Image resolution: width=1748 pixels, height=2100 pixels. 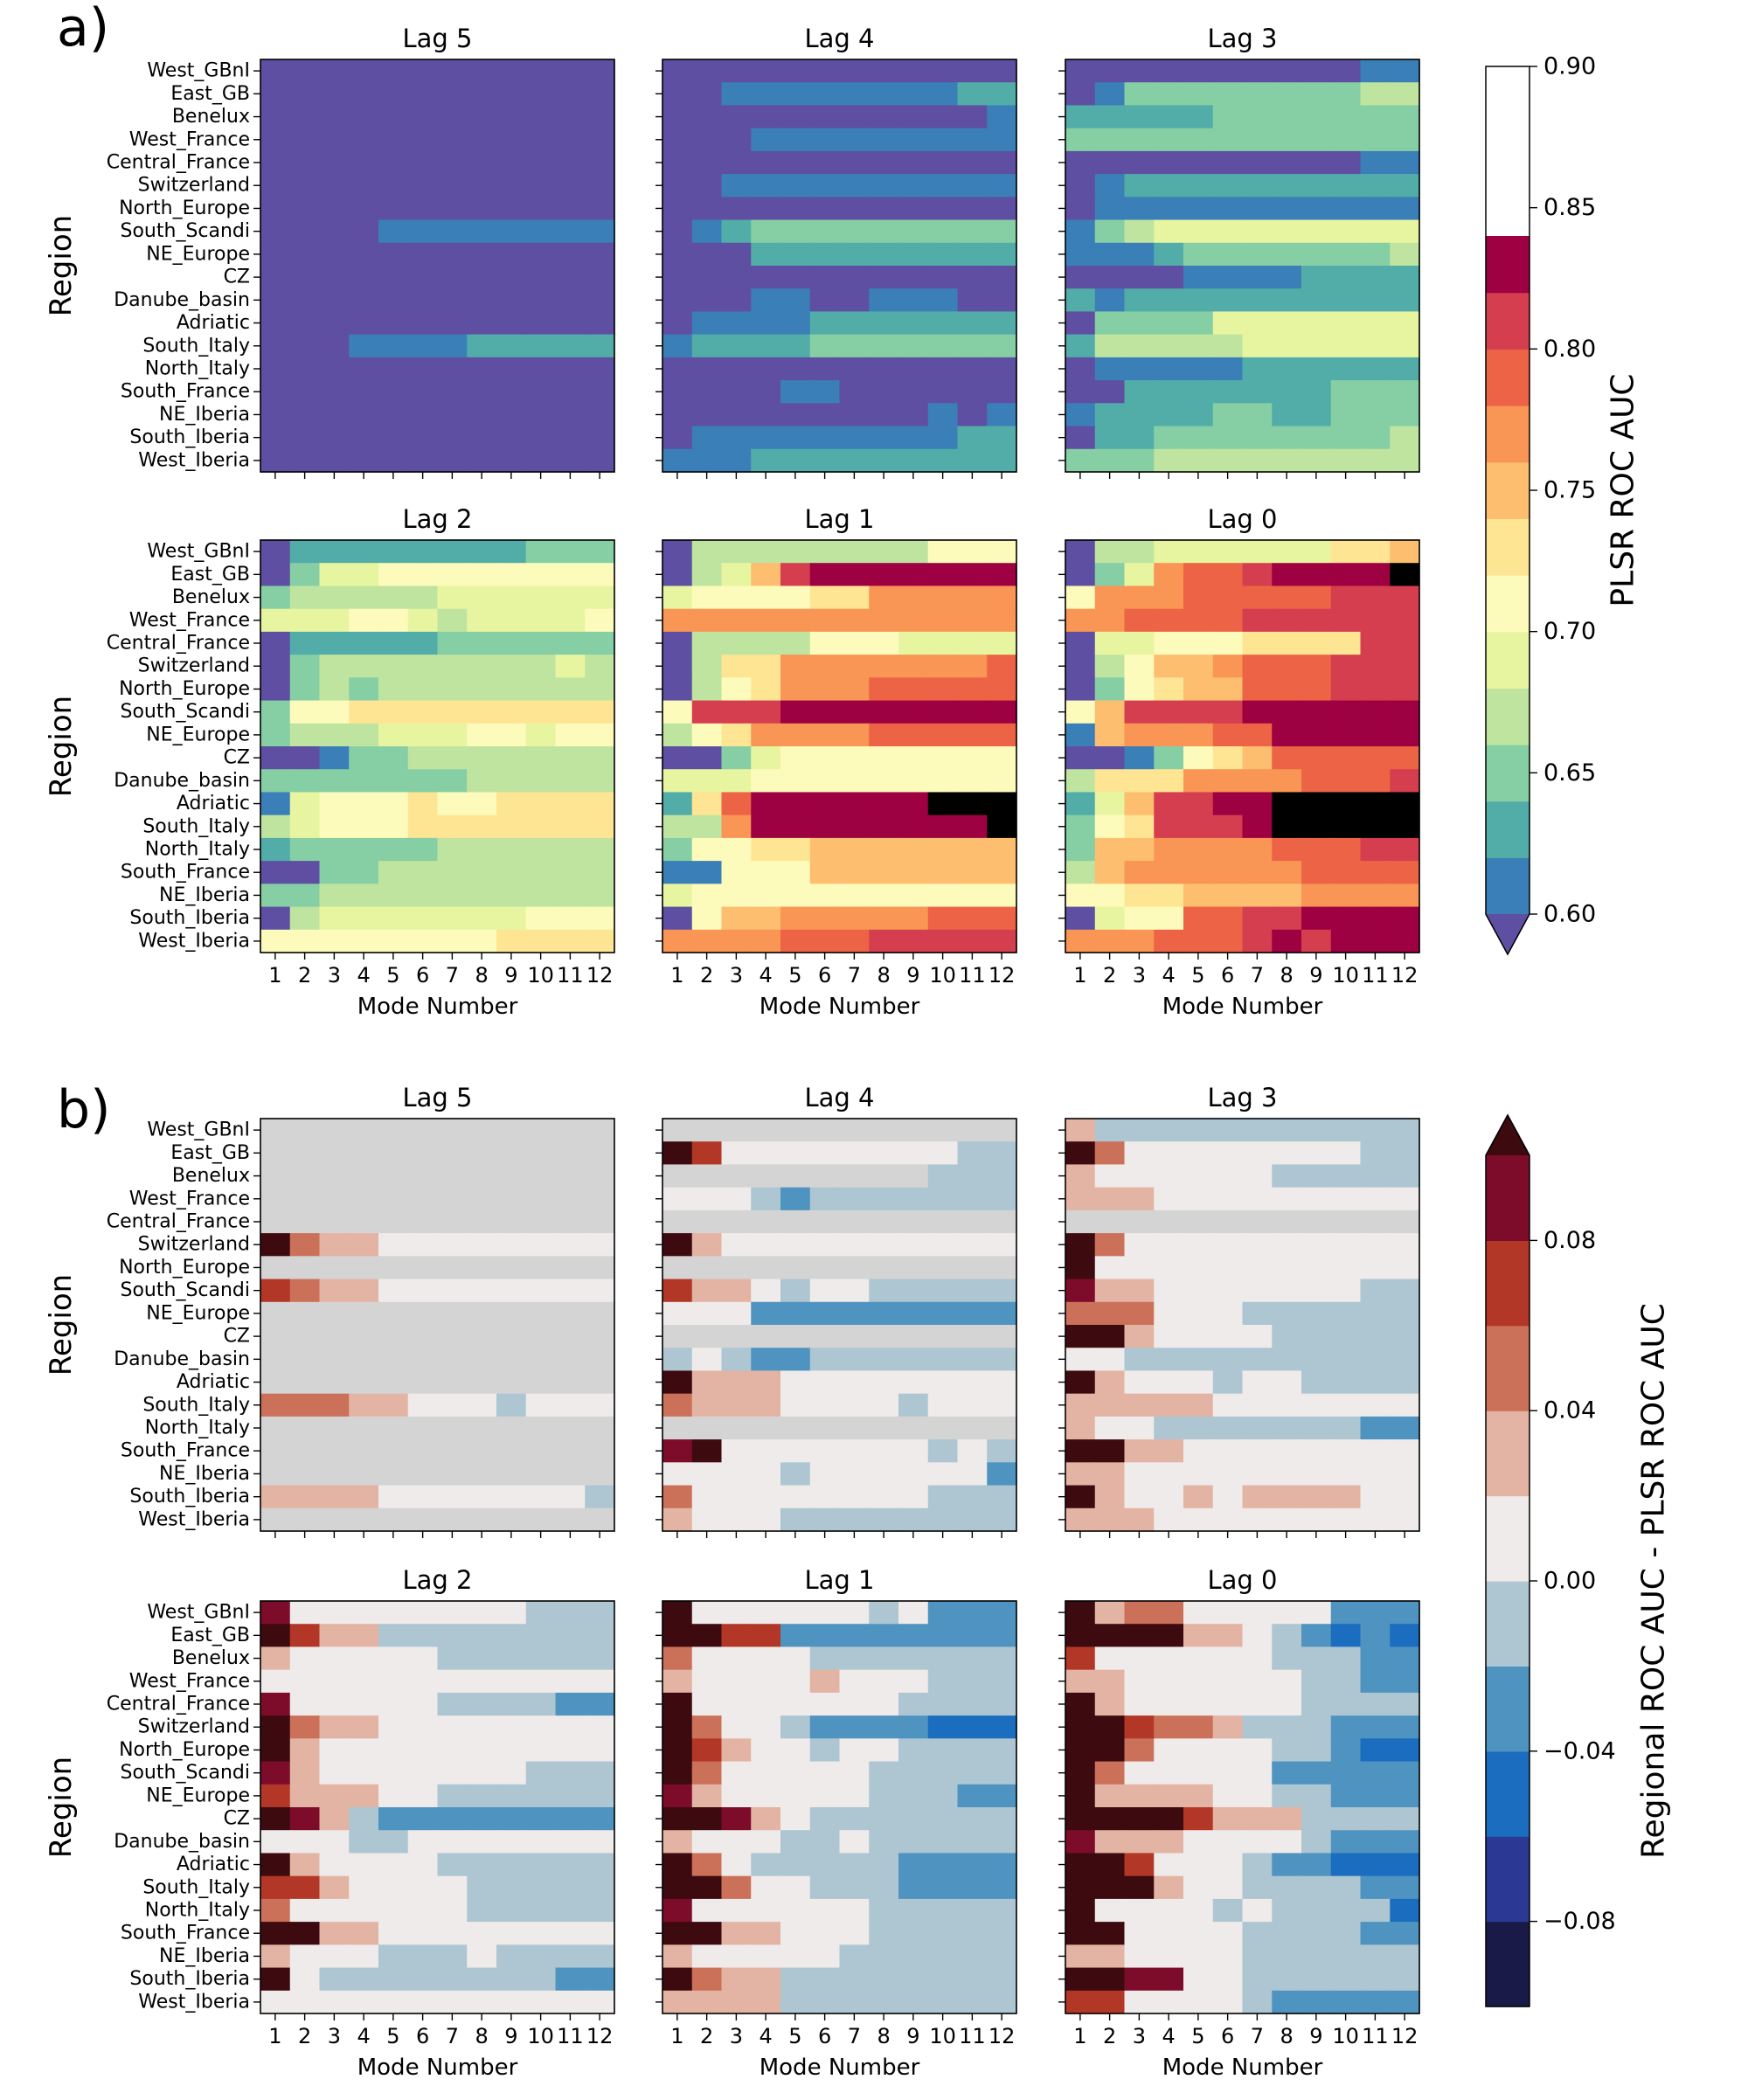 I want to click on x-tick-label: 10, so click(x=540, y=976).